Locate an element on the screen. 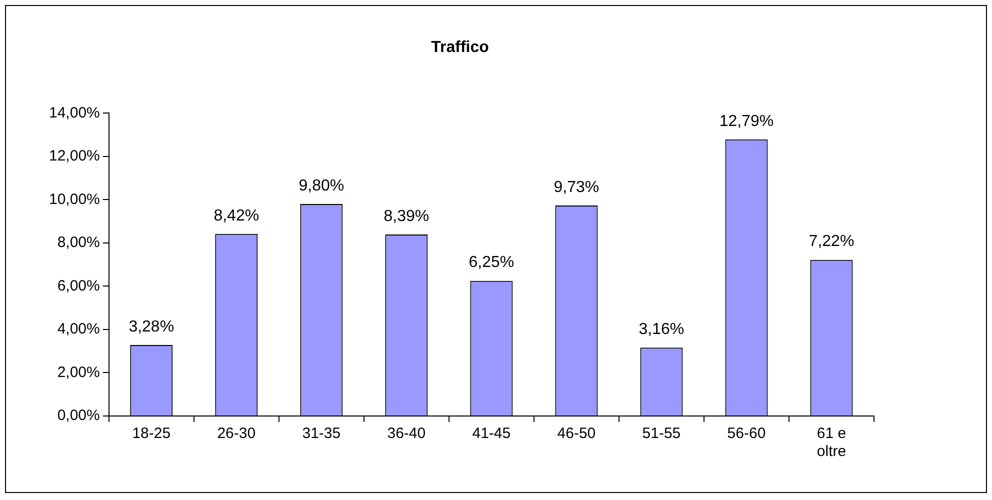  data-label: 9,73% is located at coordinates (577, 187).